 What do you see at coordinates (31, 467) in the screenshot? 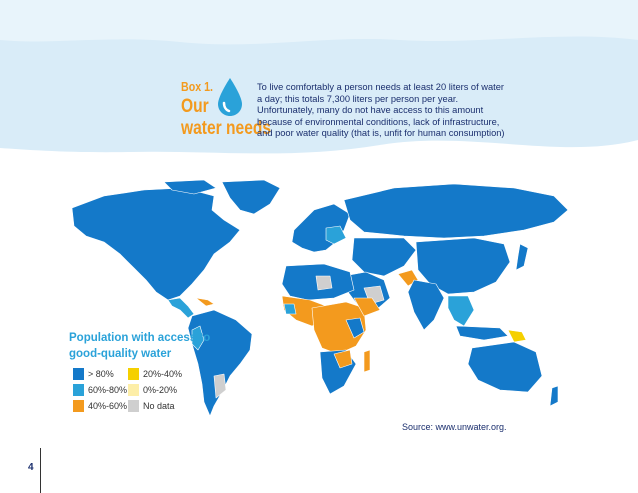
I see `page-number: 4` at bounding box center [31, 467].